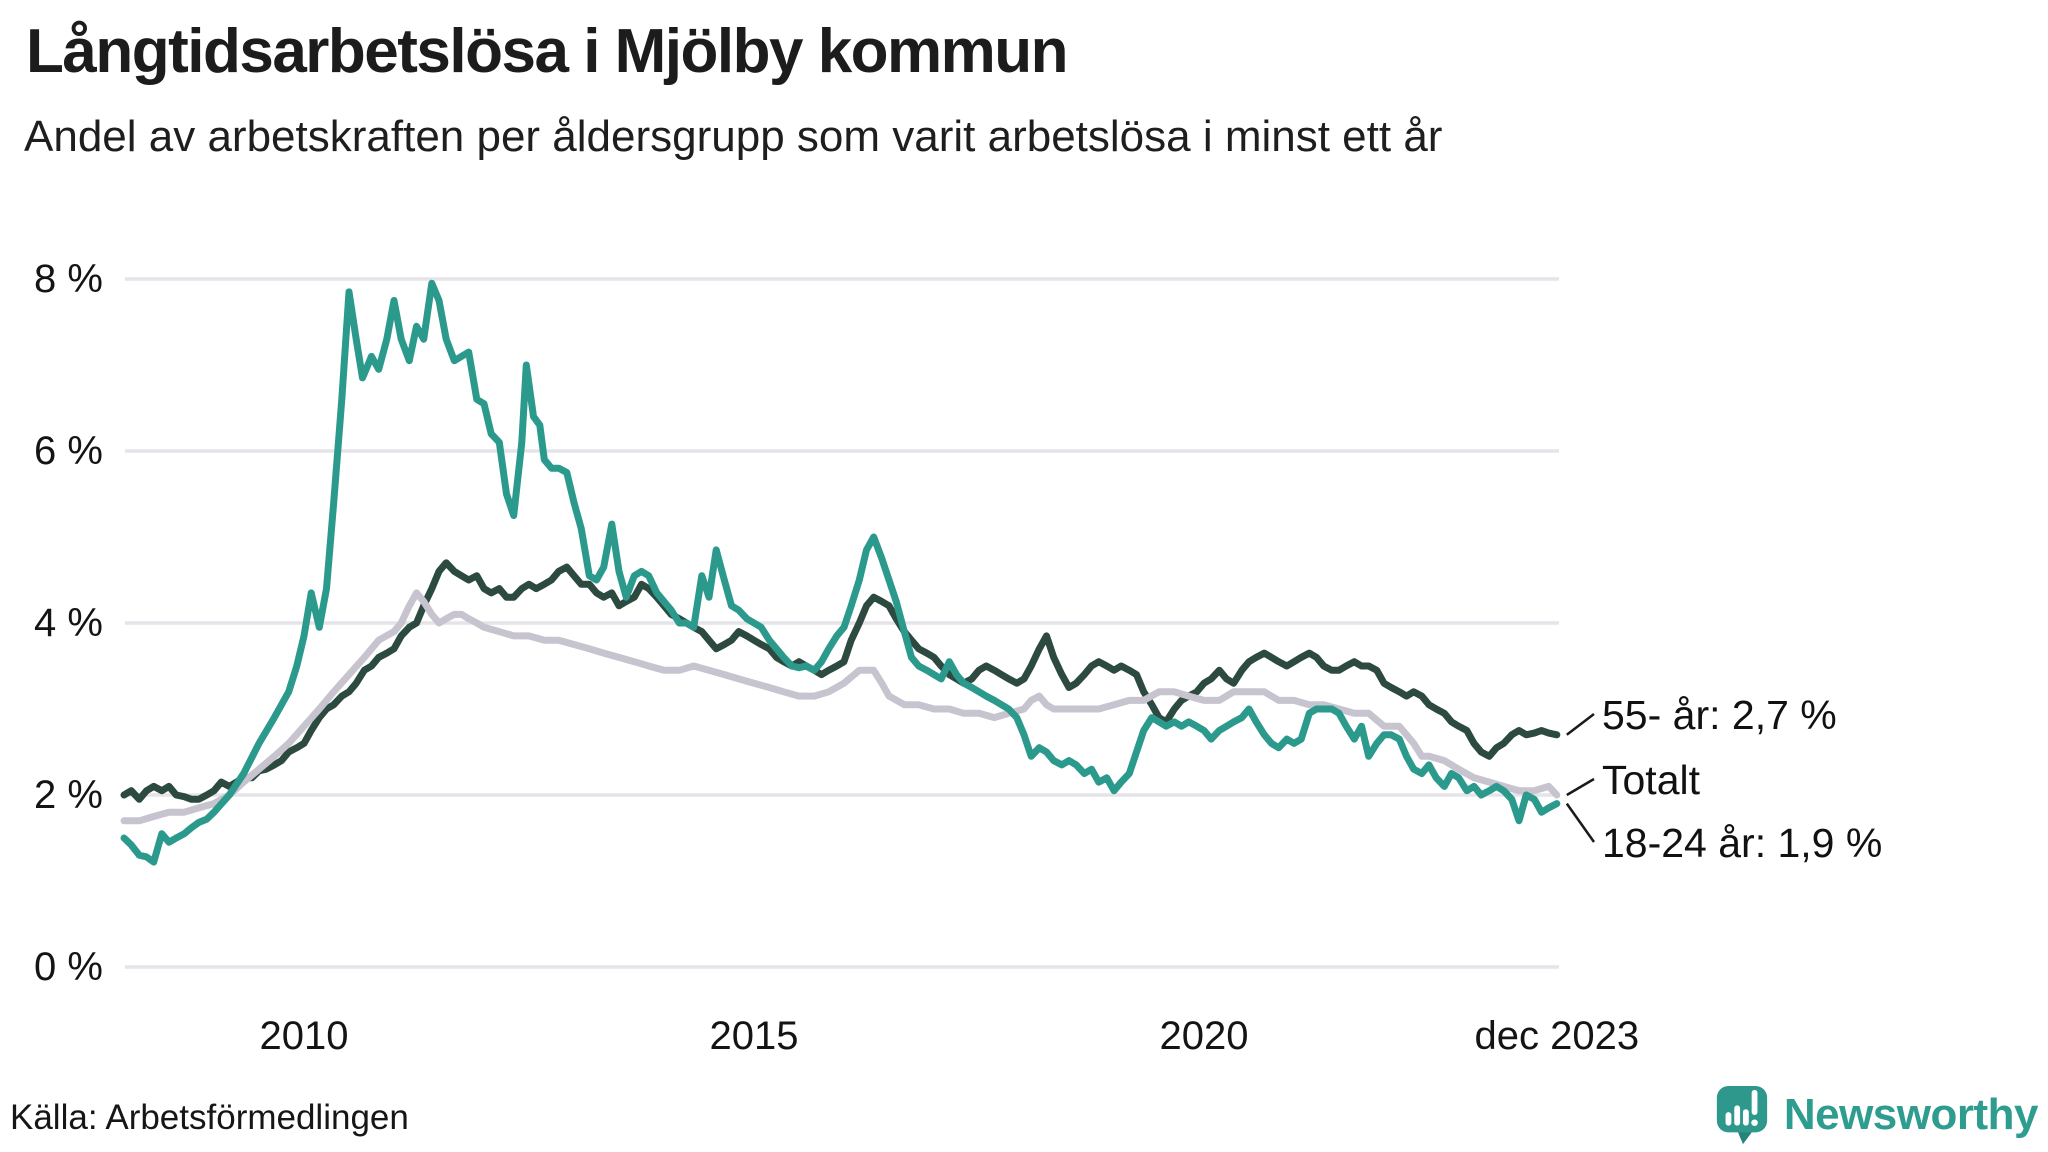  What do you see at coordinates (840, 707) in the screenshot?
I see `series-line-totalt` at bounding box center [840, 707].